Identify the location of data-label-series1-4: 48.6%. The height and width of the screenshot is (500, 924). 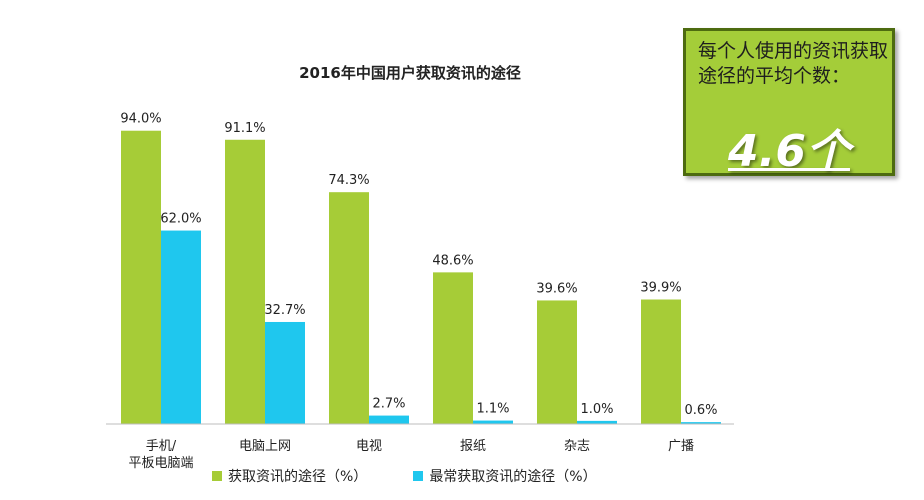
(452, 260).